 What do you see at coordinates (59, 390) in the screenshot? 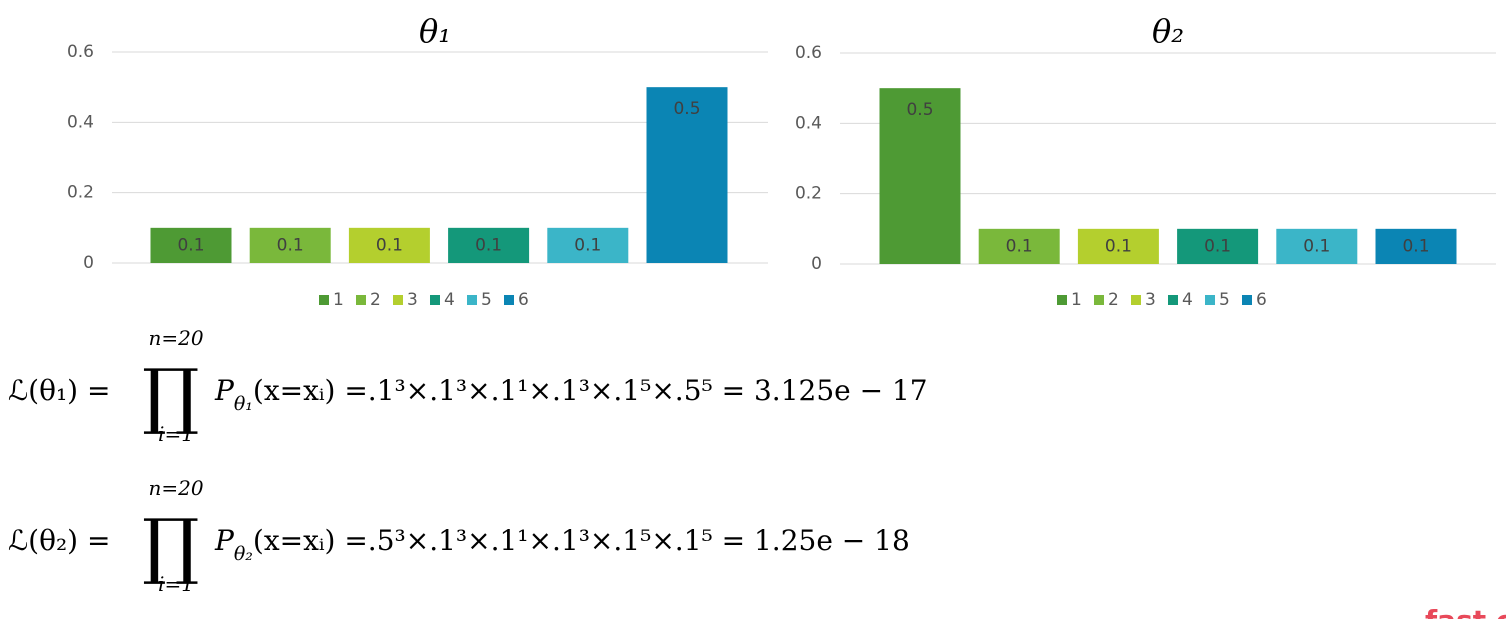
I see `formula-lhs: ℒ(θ₁) =` at bounding box center [59, 390].